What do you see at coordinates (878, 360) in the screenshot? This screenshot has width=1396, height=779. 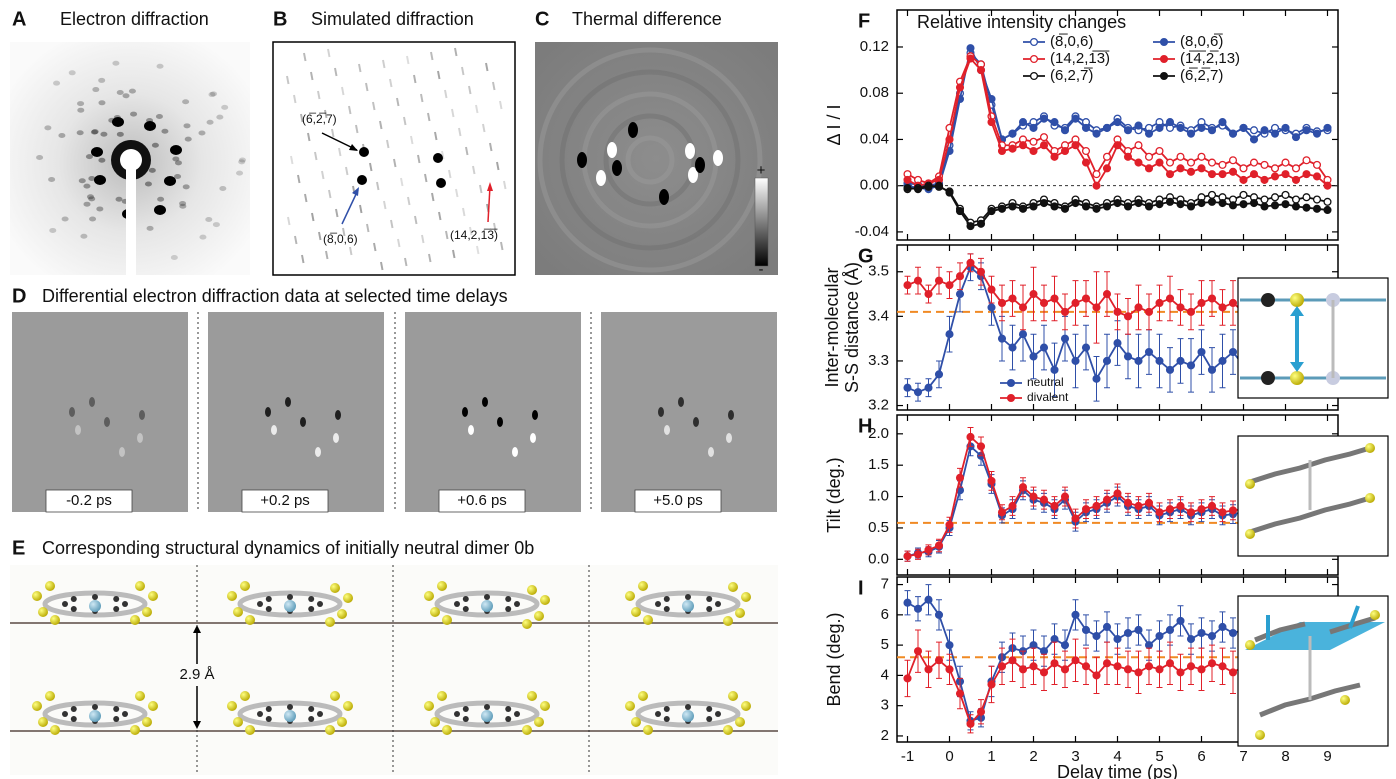 I see `y-tick-label: 3.3` at bounding box center [878, 360].